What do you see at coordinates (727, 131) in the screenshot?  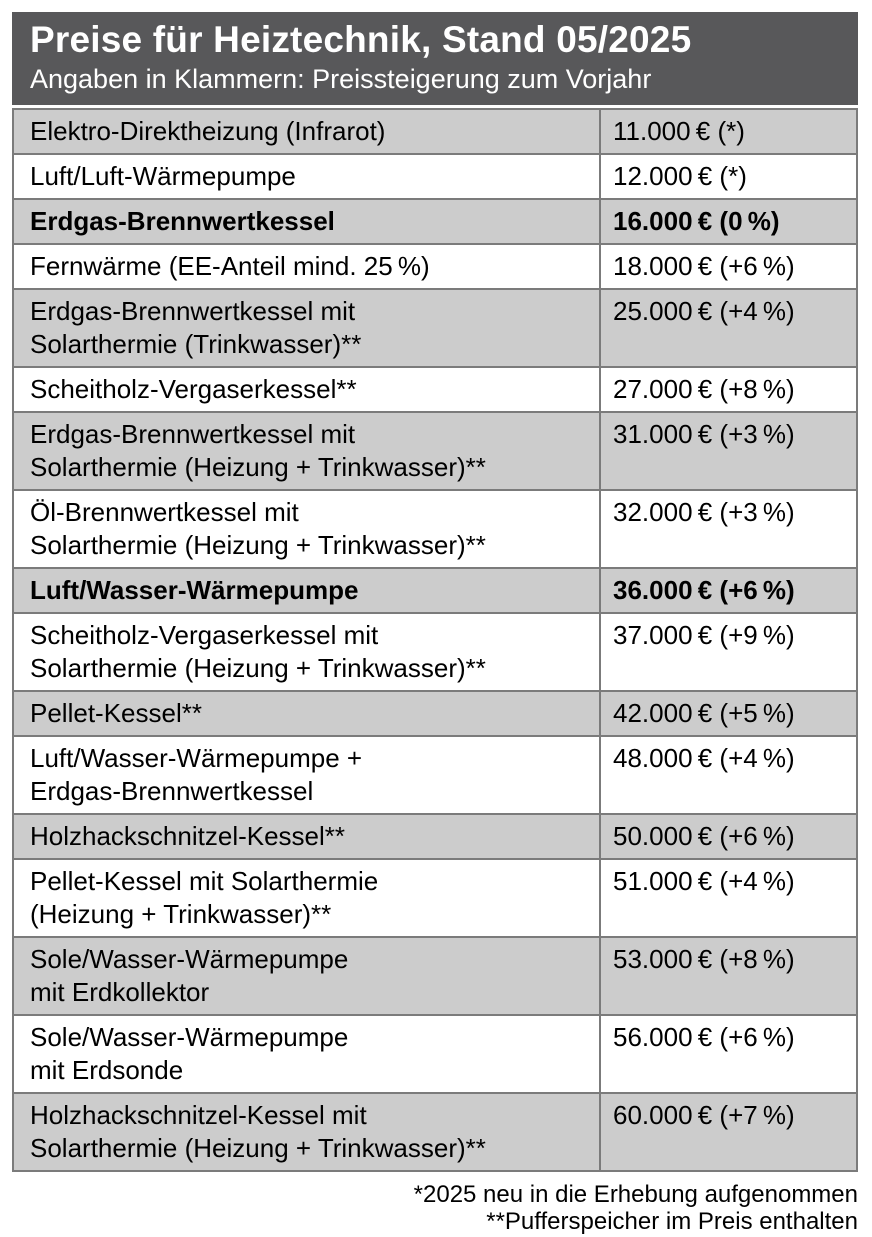 I see `price-cell: 11.000 € (*)` at bounding box center [727, 131].